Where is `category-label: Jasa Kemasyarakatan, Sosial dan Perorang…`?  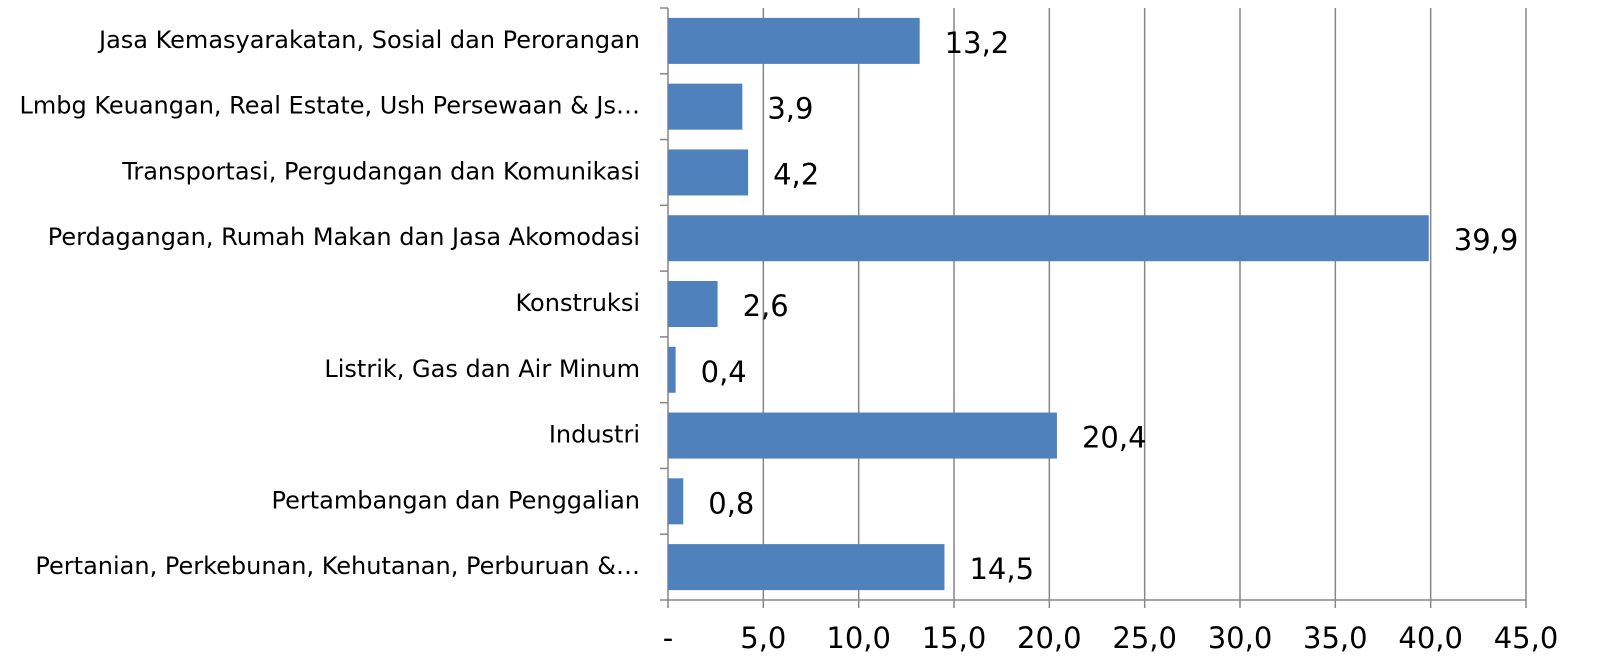
category-label: Jasa Kemasyarakatan, Sosial dan Perorang… is located at coordinates (368, 40).